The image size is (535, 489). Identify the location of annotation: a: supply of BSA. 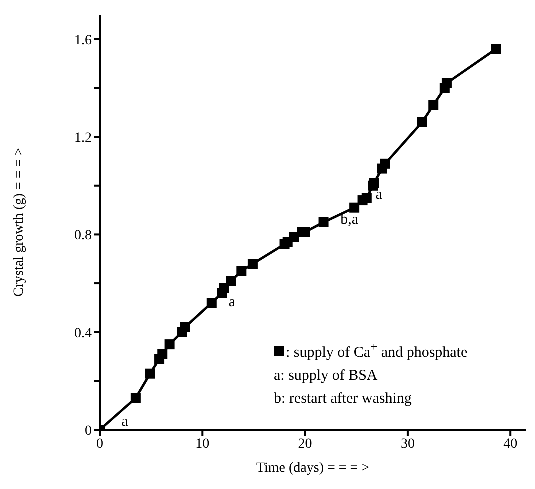
(326, 376).